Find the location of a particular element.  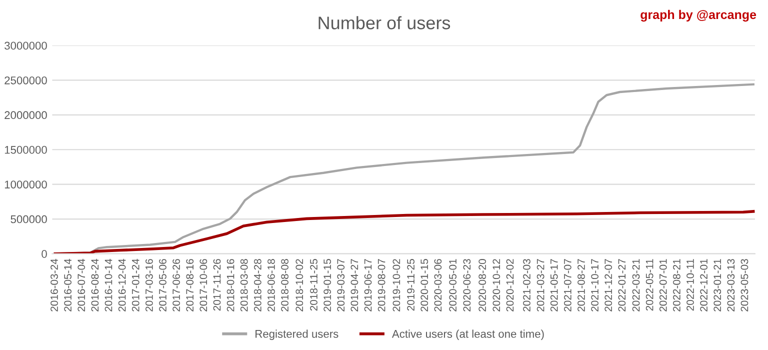

x-tick-label: 2019-01-15 is located at coordinates (328, 285).